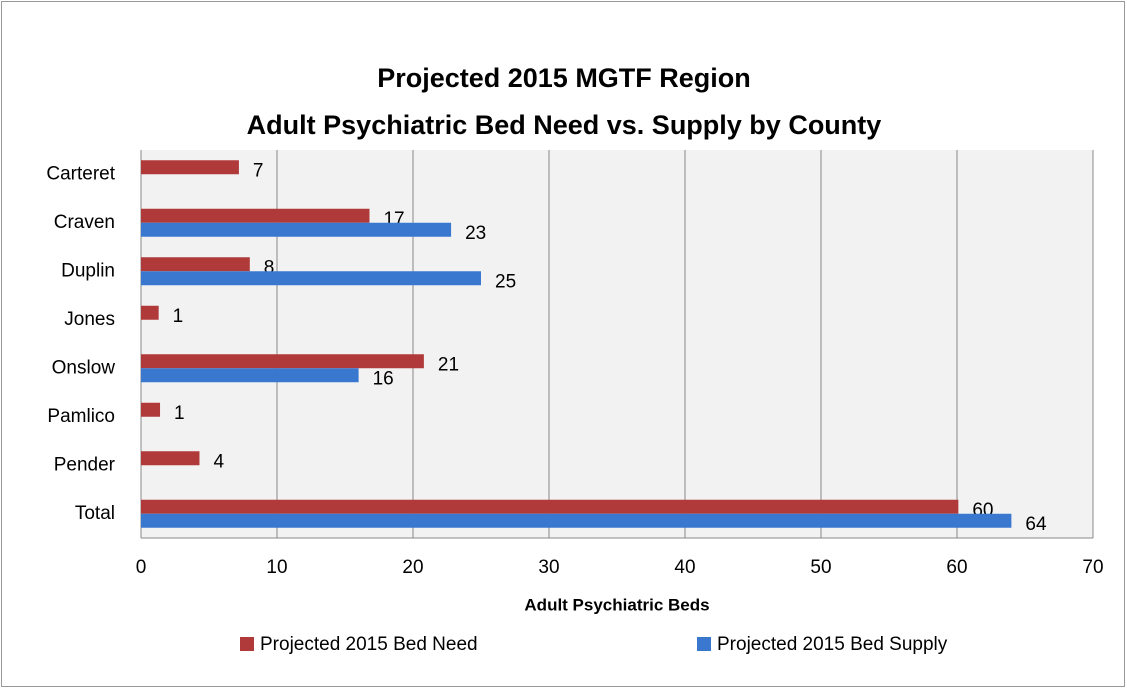 Image resolution: width=1127 pixels, height=689 pixels. I want to click on y-tick-label: Craven, so click(84, 222).